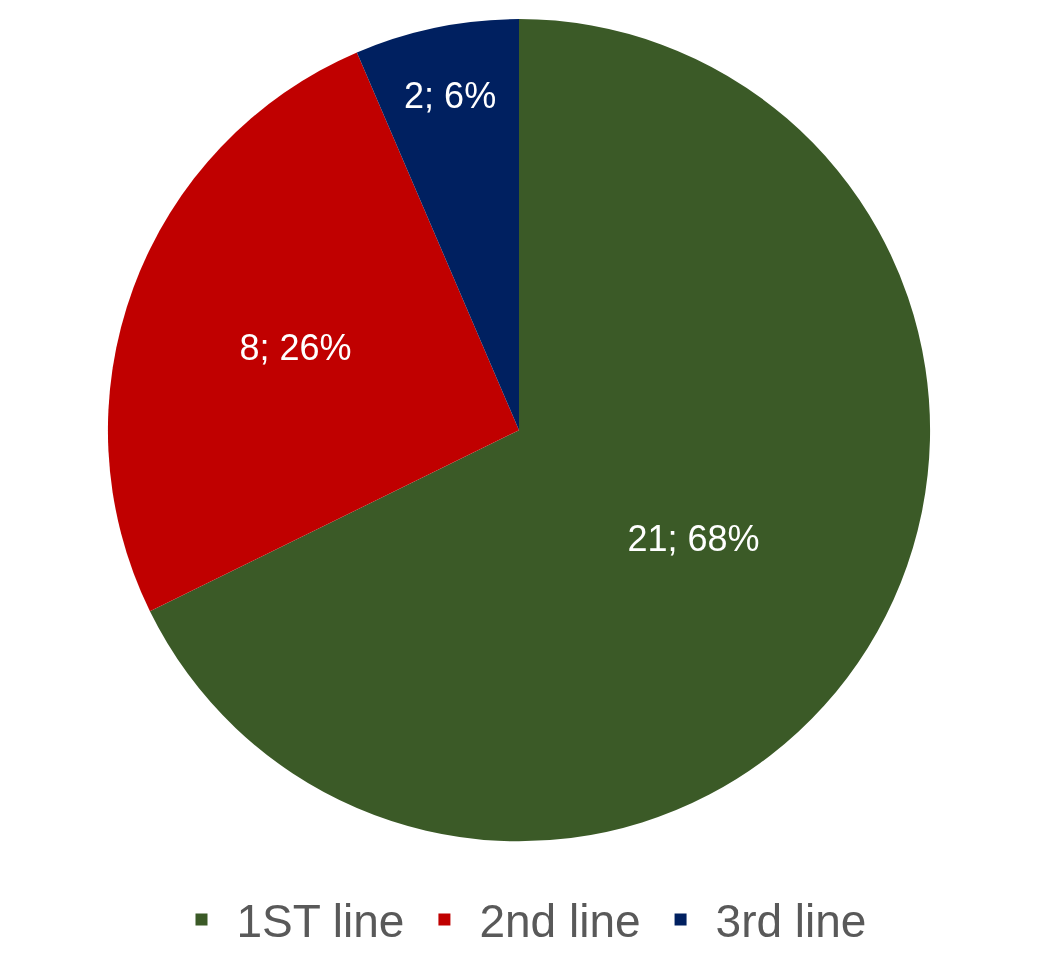 This screenshot has width=1038, height=956. I want to click on data-label: 21; 68%, so click(693, 539).